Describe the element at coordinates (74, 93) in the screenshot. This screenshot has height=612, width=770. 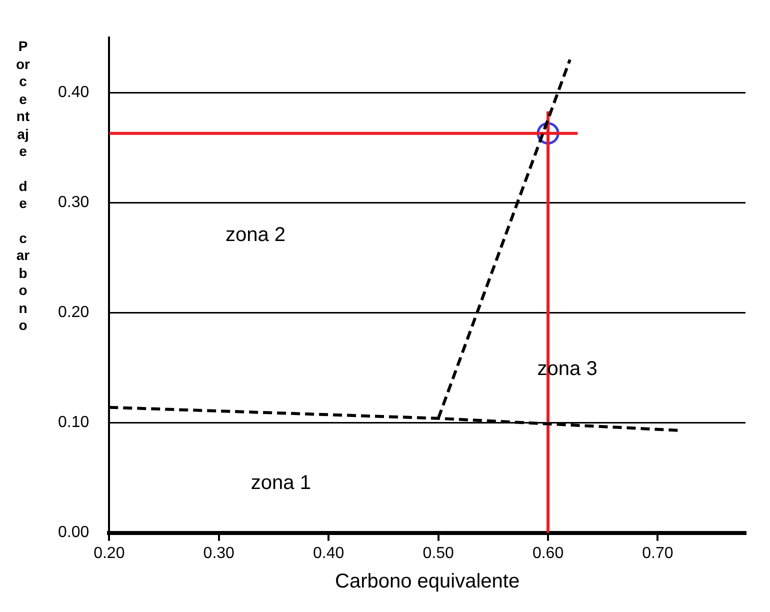
I see `y-tick-label: 0.40` at that location.